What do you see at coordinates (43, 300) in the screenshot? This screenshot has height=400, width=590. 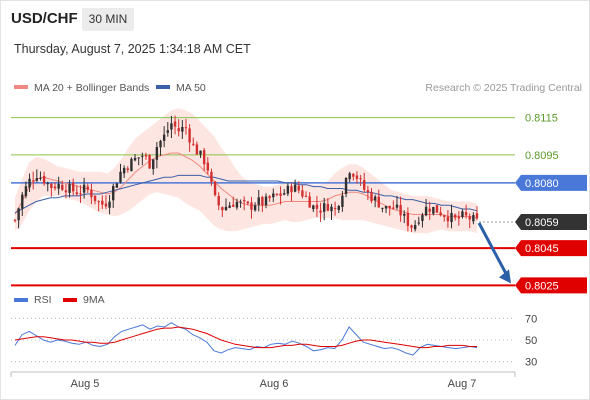 I see `legend-label-rsi: RSI` at bounding box center [43, 300].